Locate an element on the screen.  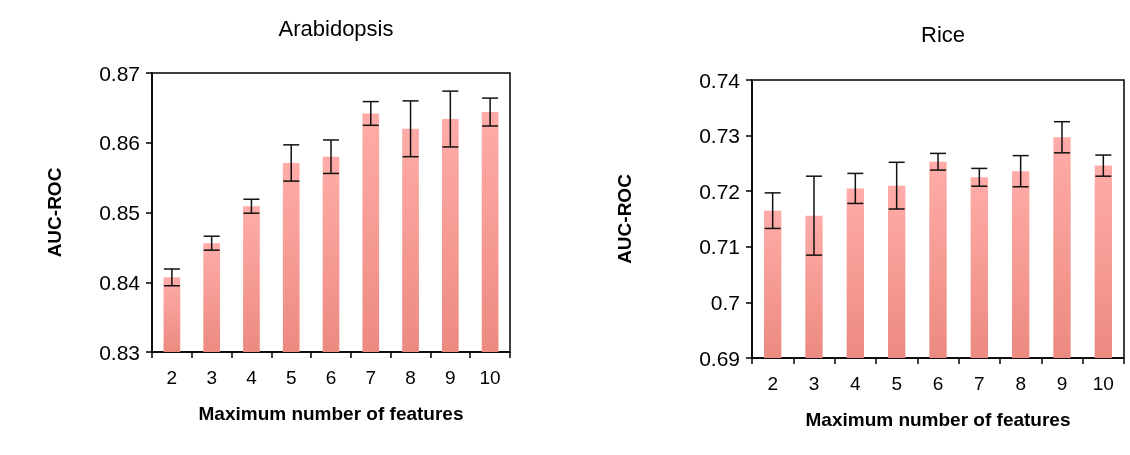
chart-title: Rice is located at coordinates (943, 34).